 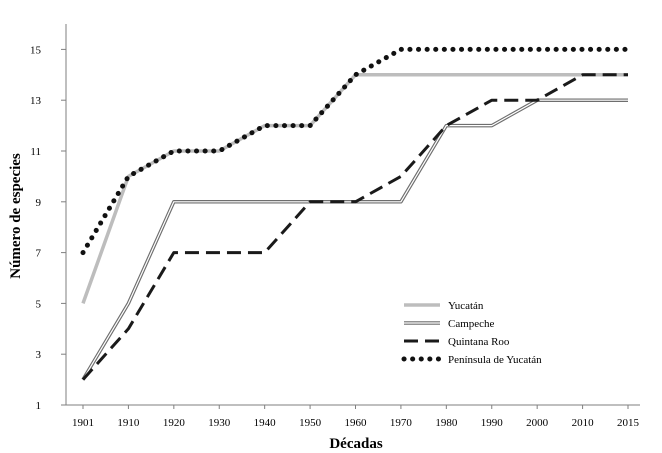 What do you see at coordinates (444, 306) in the screenshot?
I see `legend-yucatan: Yucatán` at bounding box center [444, 306].